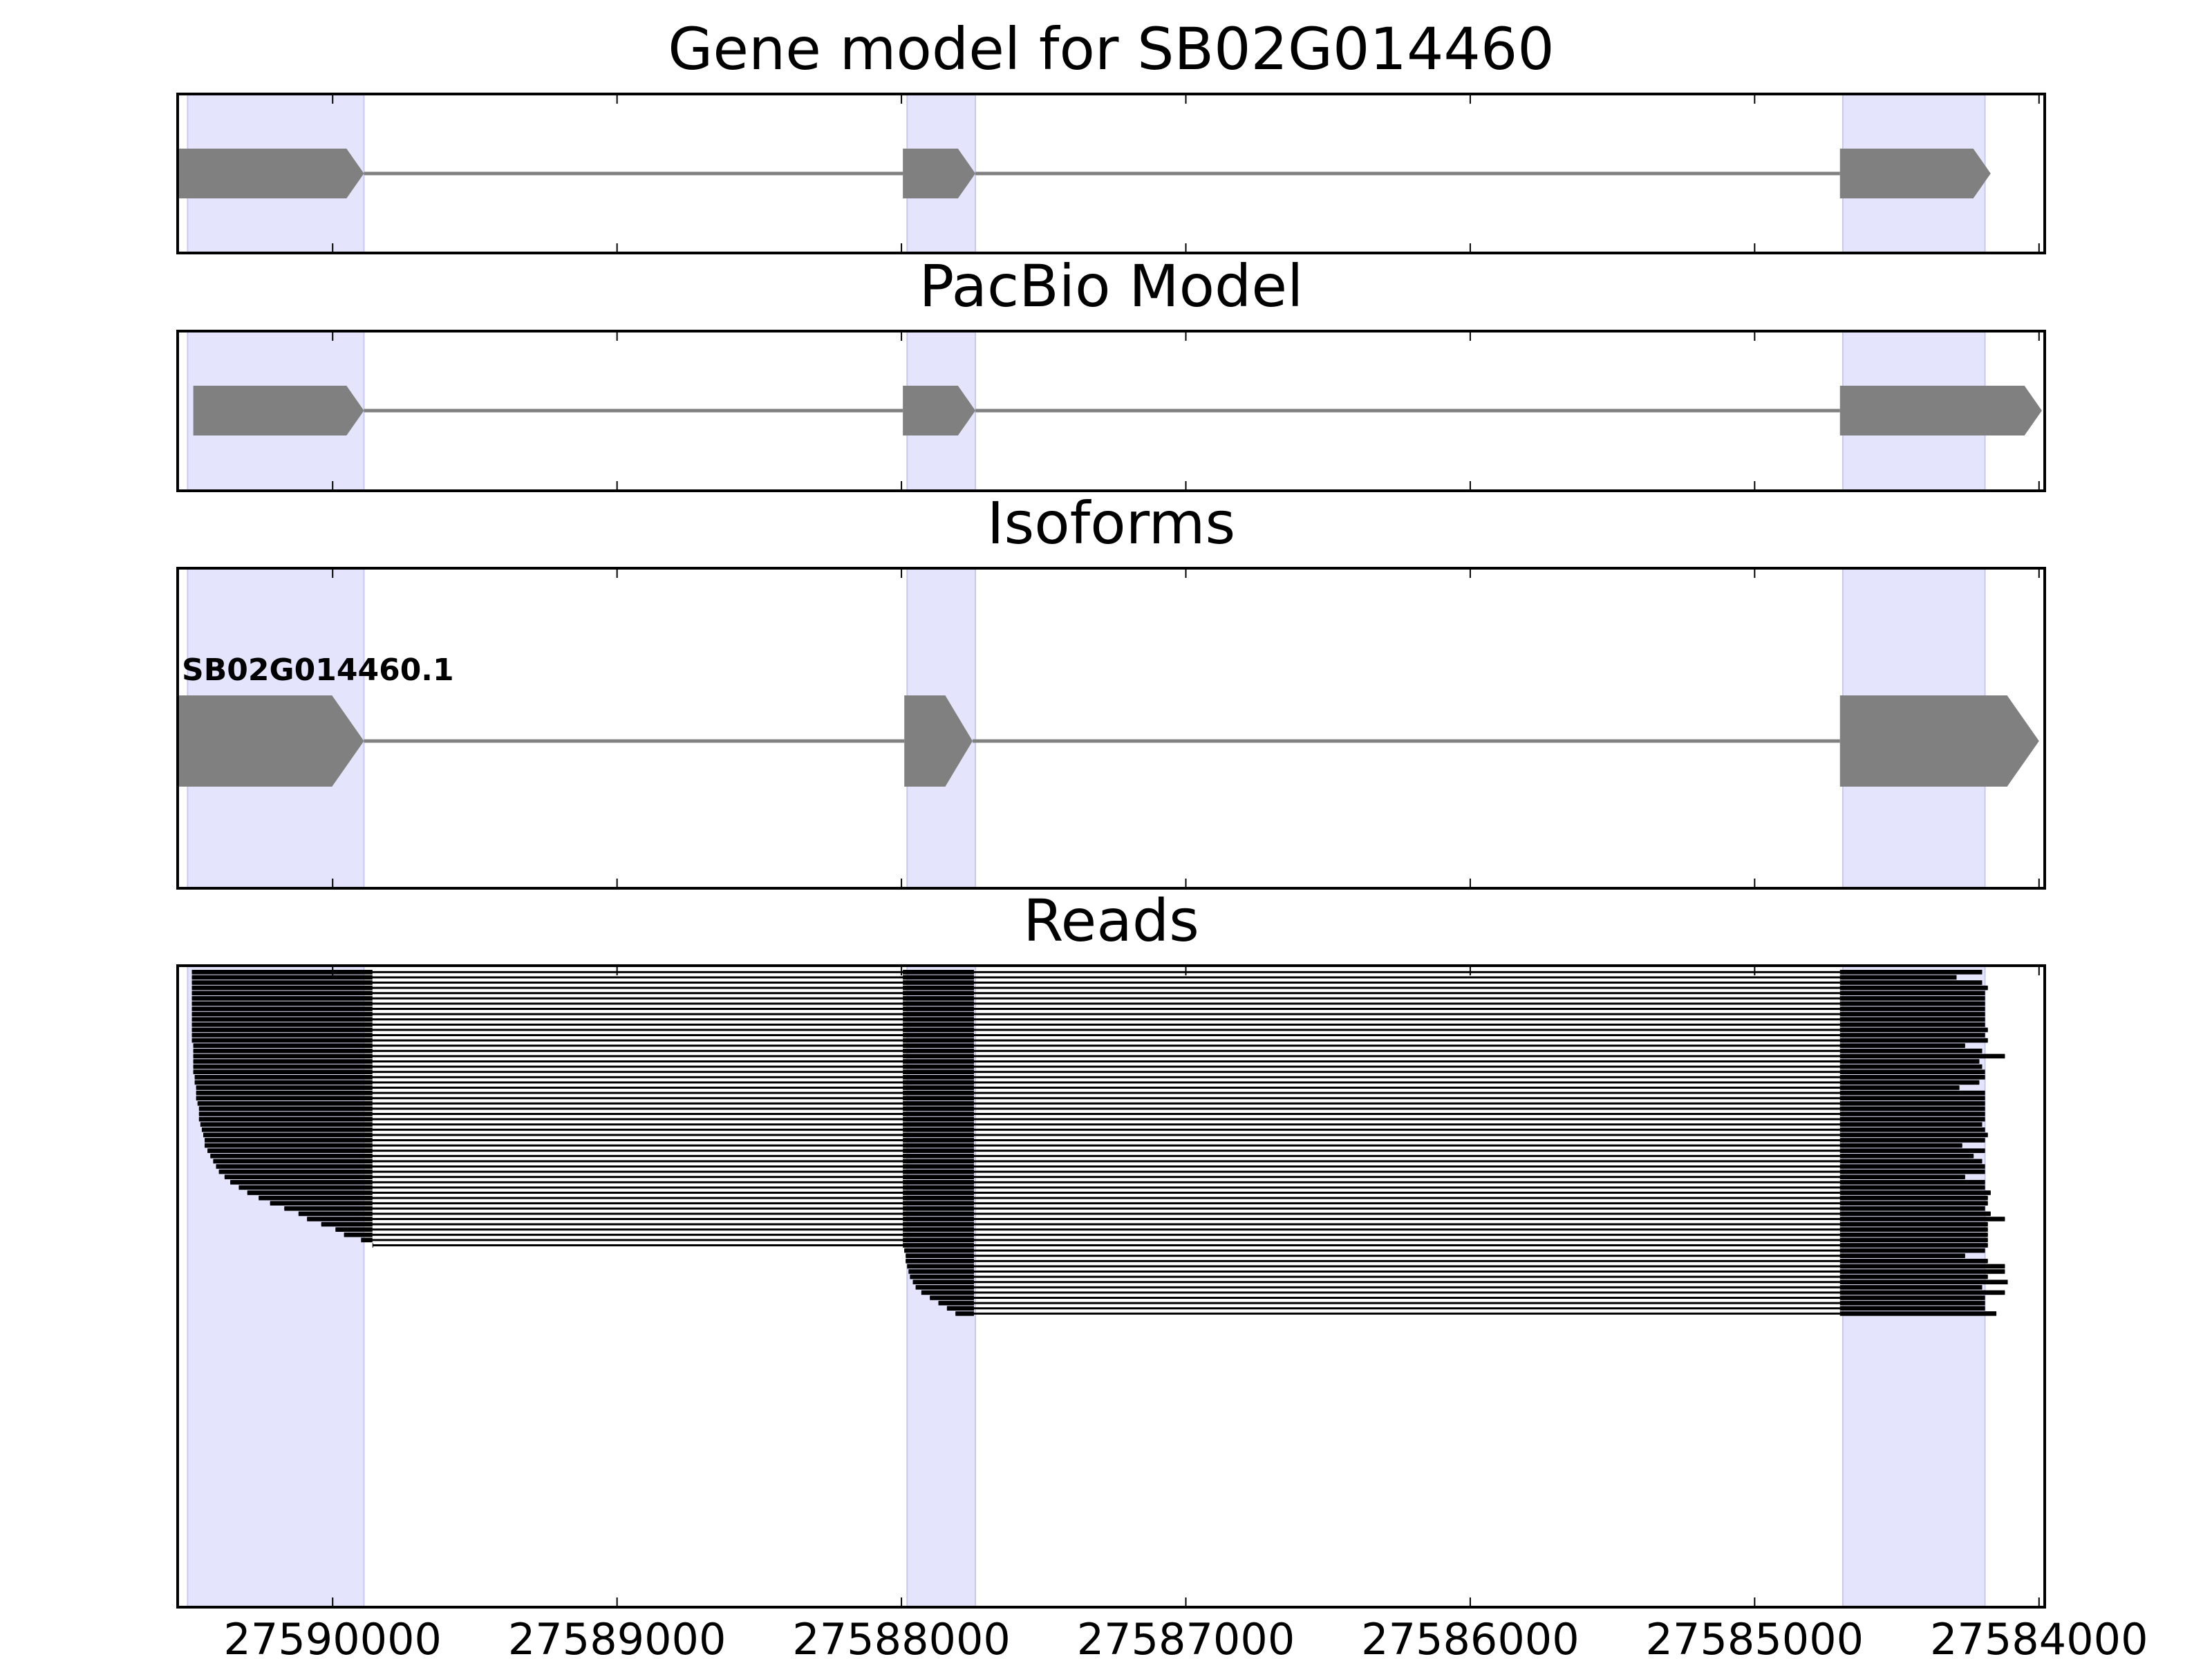 This screenshot has width=2212, height=1659. What do you see at coordinates (1111, 523) in the screenshot?
I see `panel-title: Isoforms` at bounding box center [1111, 523].